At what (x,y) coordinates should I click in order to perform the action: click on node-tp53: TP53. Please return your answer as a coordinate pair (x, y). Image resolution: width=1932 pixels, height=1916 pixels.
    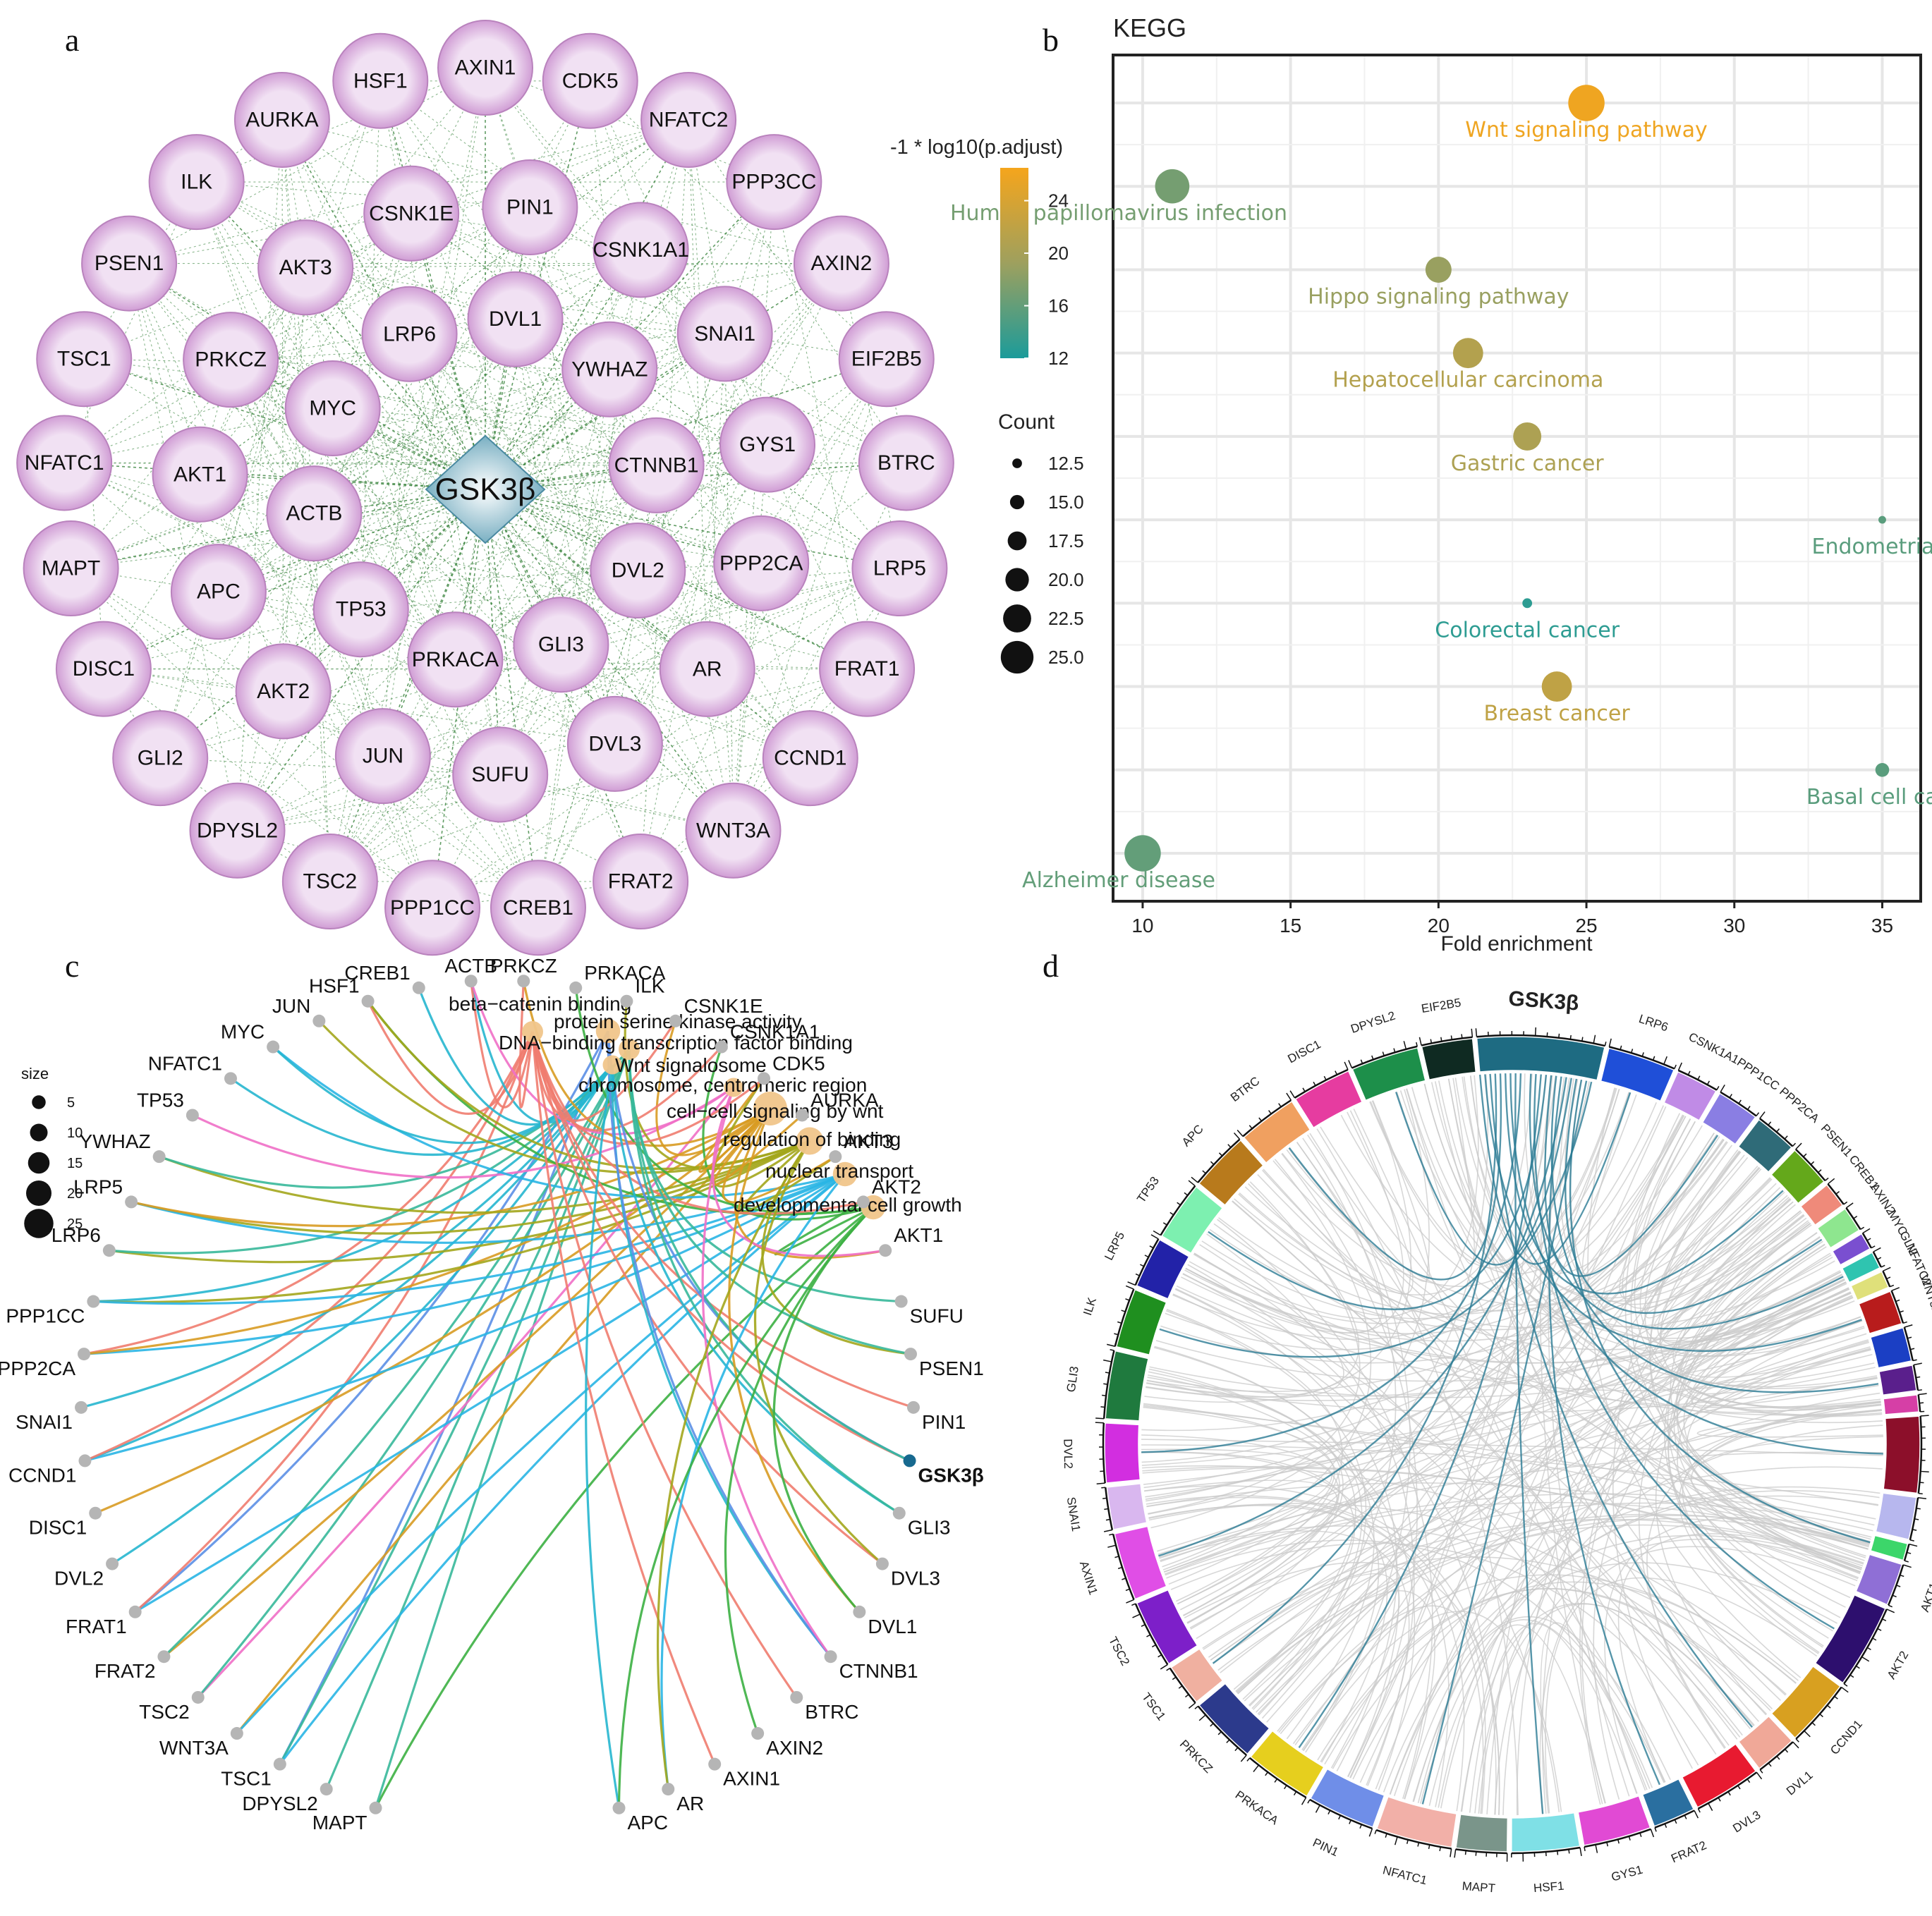
    Looking at the image, I should click on (360, 609).